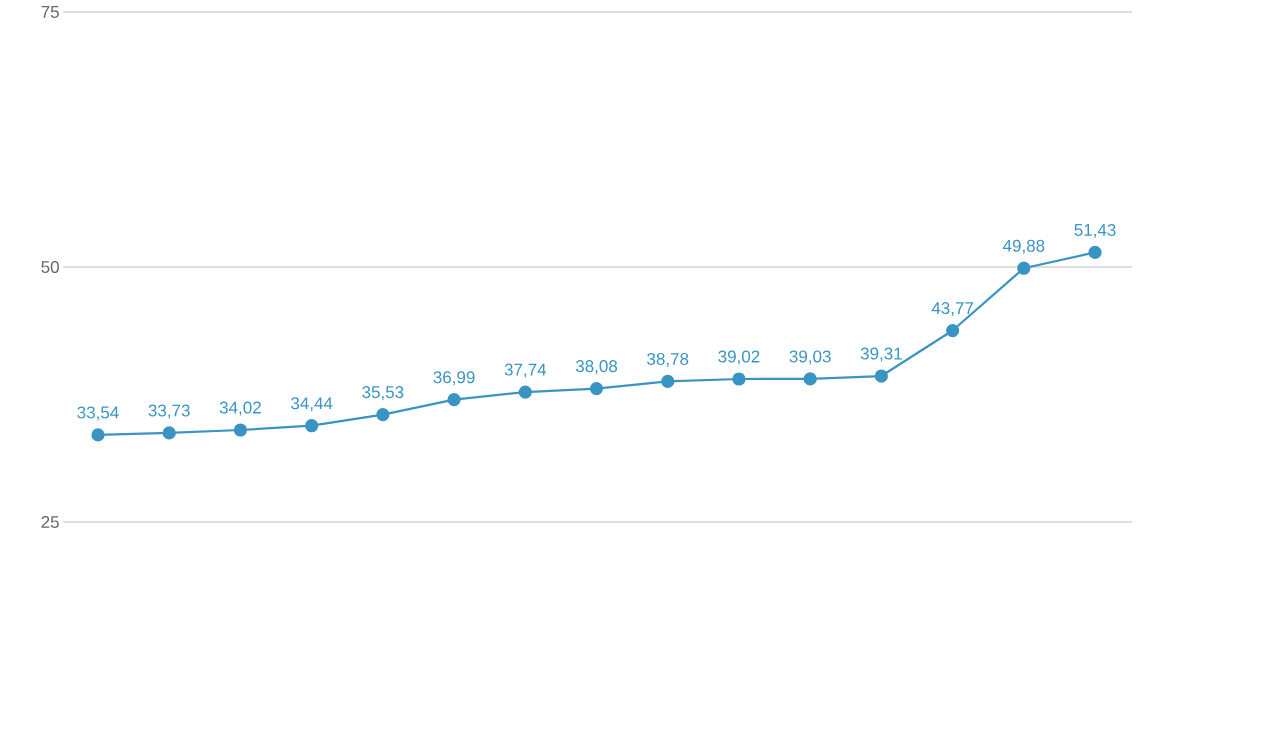 This screenshot has width=1266, height=750. What do you see at coordinates (169, 411) in the screenshot?
I see `data-label: 33,73` at bounding box center [169, 411].